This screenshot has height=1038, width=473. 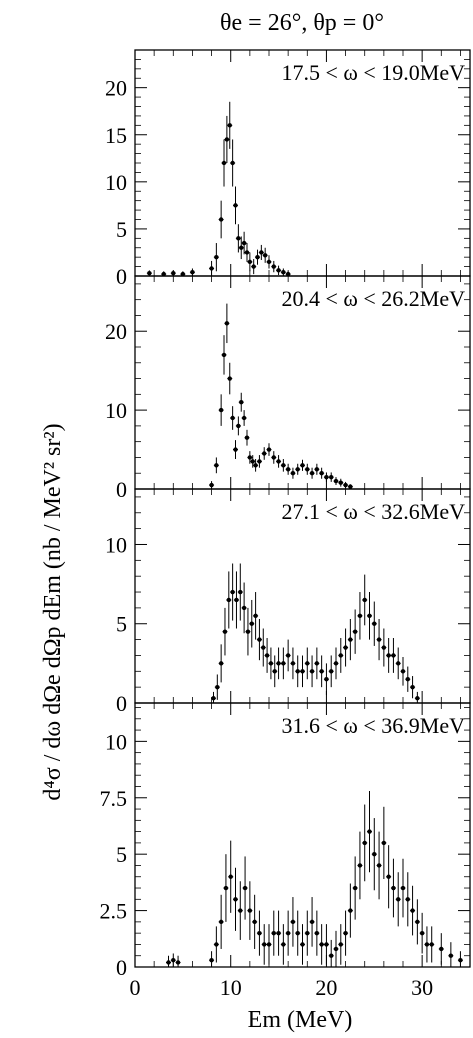 What do you see at coordinates (116, 182) in the screenshot?
I see `y-tick-label: 10` at bounding box center [116, 182].